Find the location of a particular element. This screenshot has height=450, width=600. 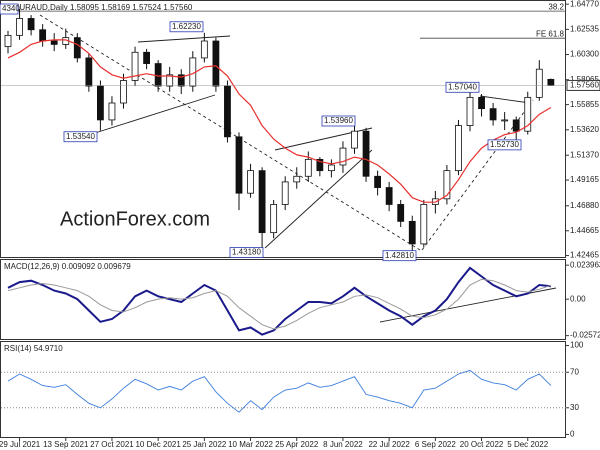

y-tick-label: 1.55855 is located at coordinates (584, 104).